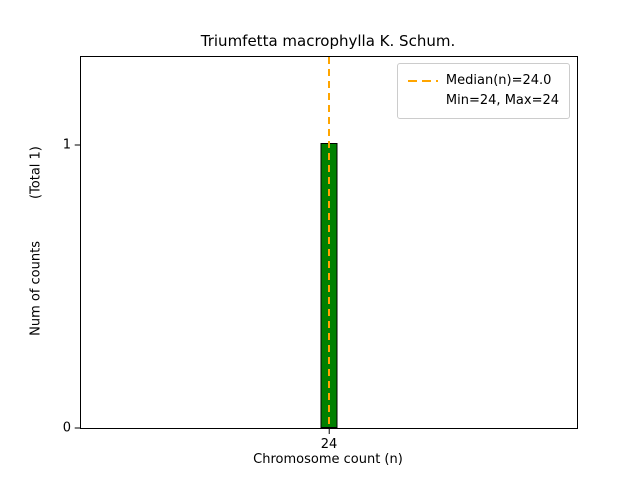 The image size is (640, 480). I want to click on median-line-sample-icon, so click(422, 81).